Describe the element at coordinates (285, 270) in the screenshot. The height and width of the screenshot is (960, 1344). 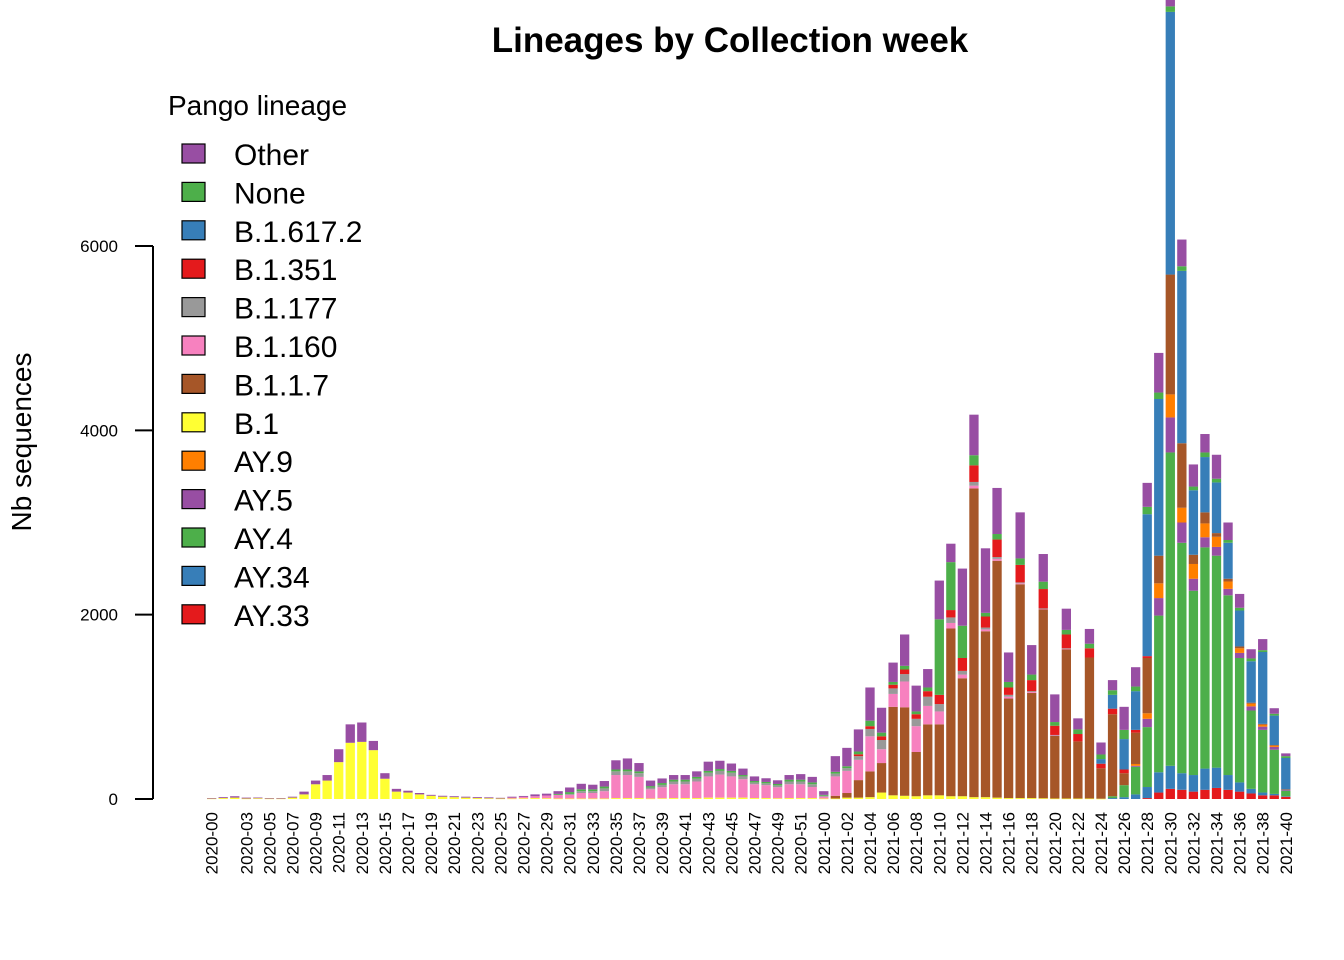
I see `legend-label: B.1.351` at that location.